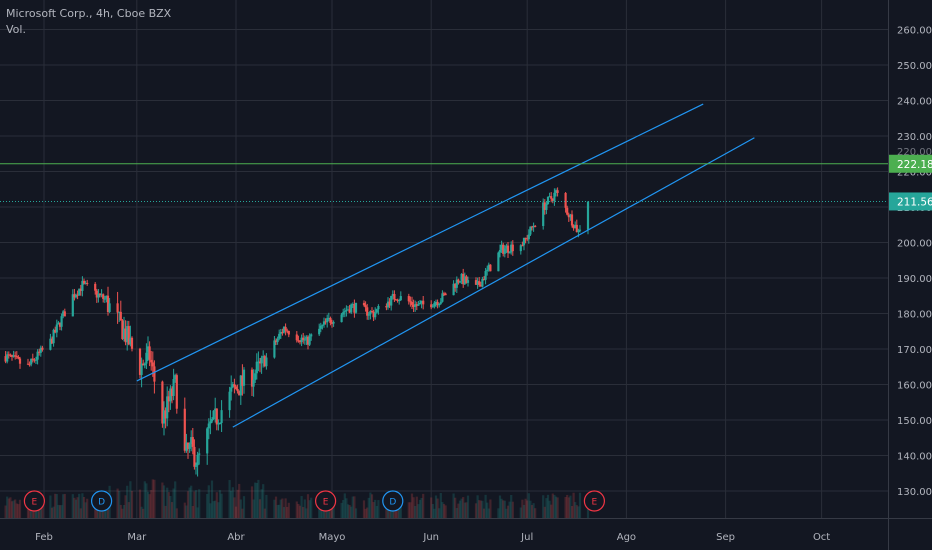 This screenshot has width=932, height=550. What do you see at coordinates (914, 457) in the screenshot?
I see `price-tick-label: 140.00` at bounding box center [914, 457].